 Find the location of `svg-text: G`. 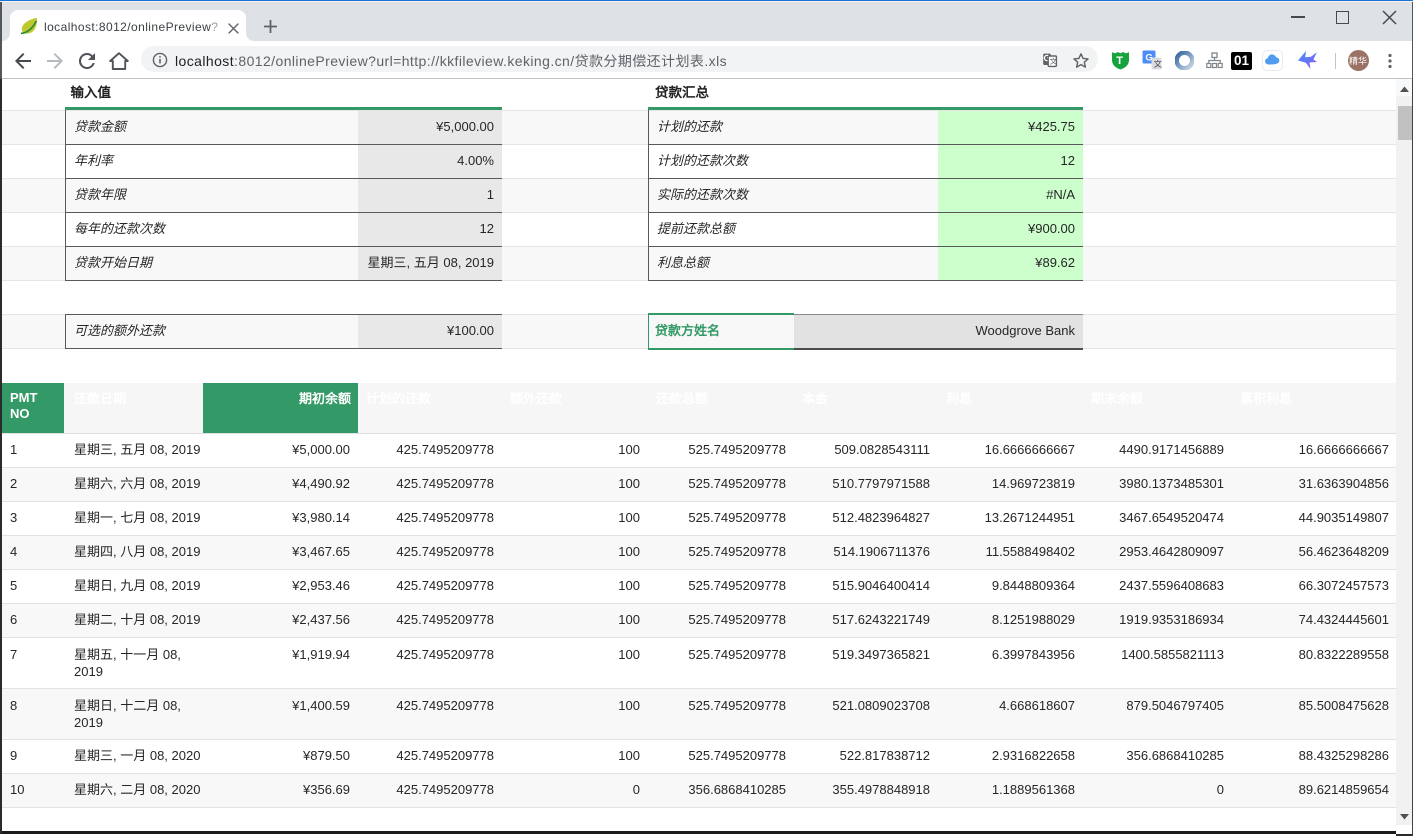

svg-text: G is located at coordinates (1148, 58).